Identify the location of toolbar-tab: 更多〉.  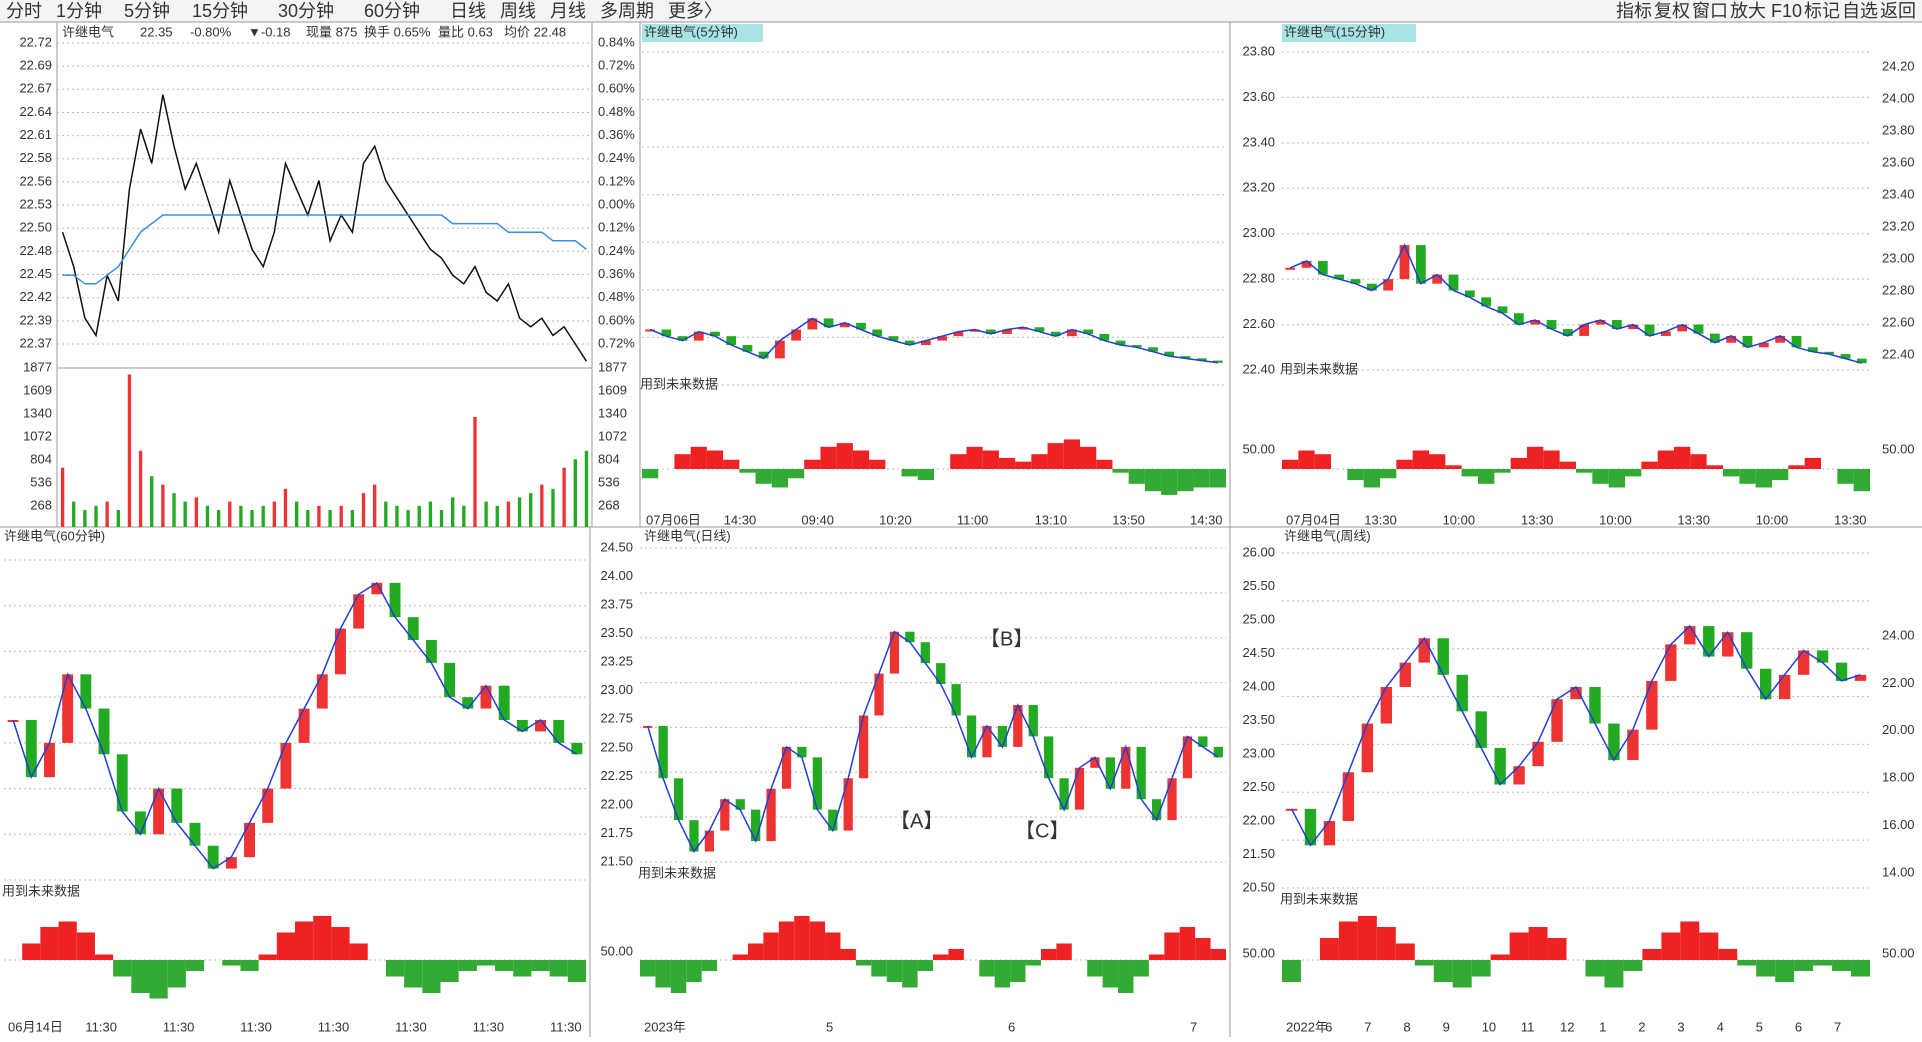
(695, 11).